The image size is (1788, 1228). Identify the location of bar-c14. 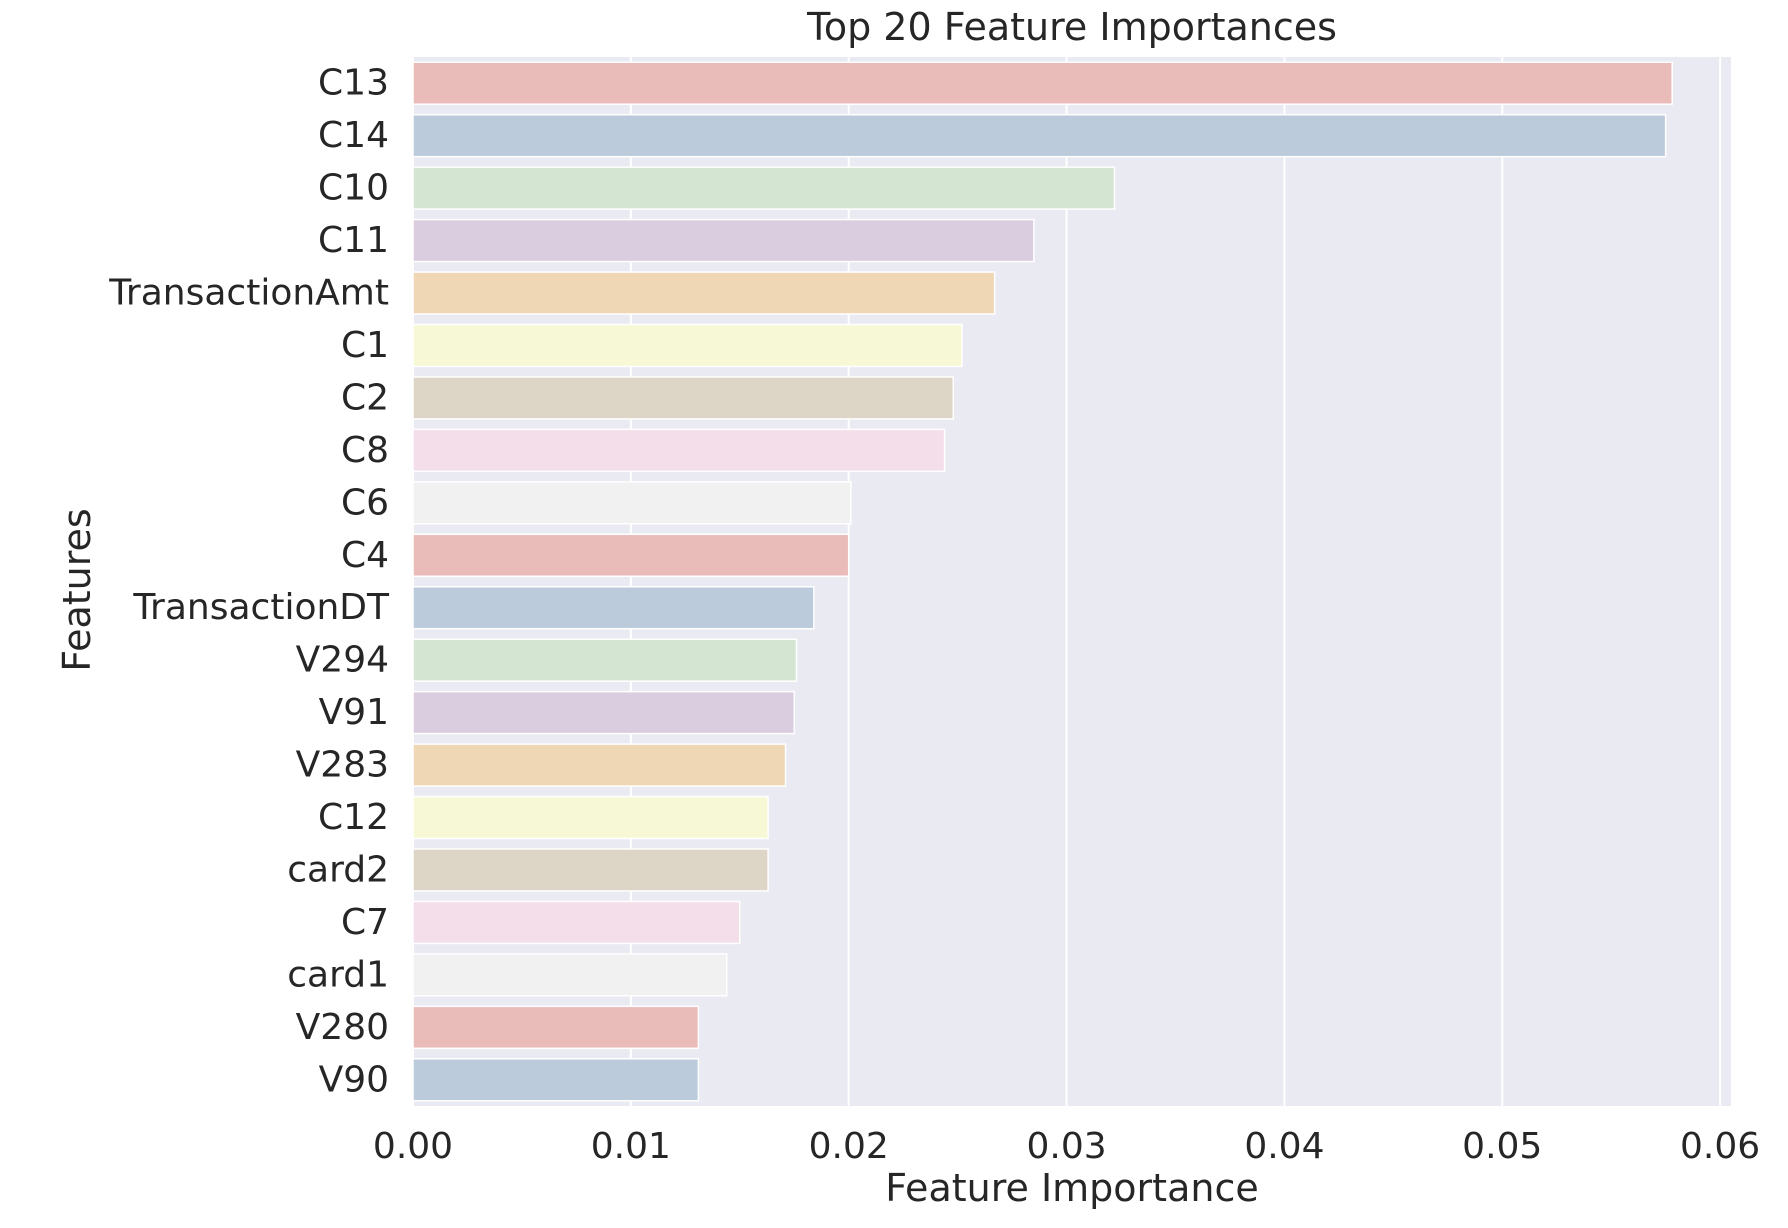
(1039, 135).